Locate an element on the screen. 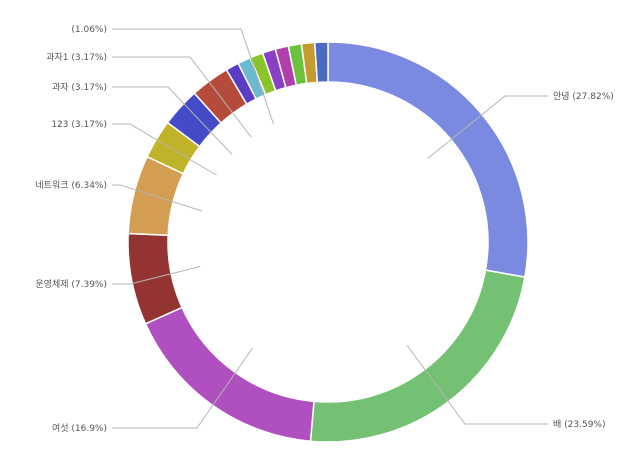 The width and height of the screenshot is (634, 455). slice-label-1: 안녕 (27.82%) is located at coordinates (583, 96).